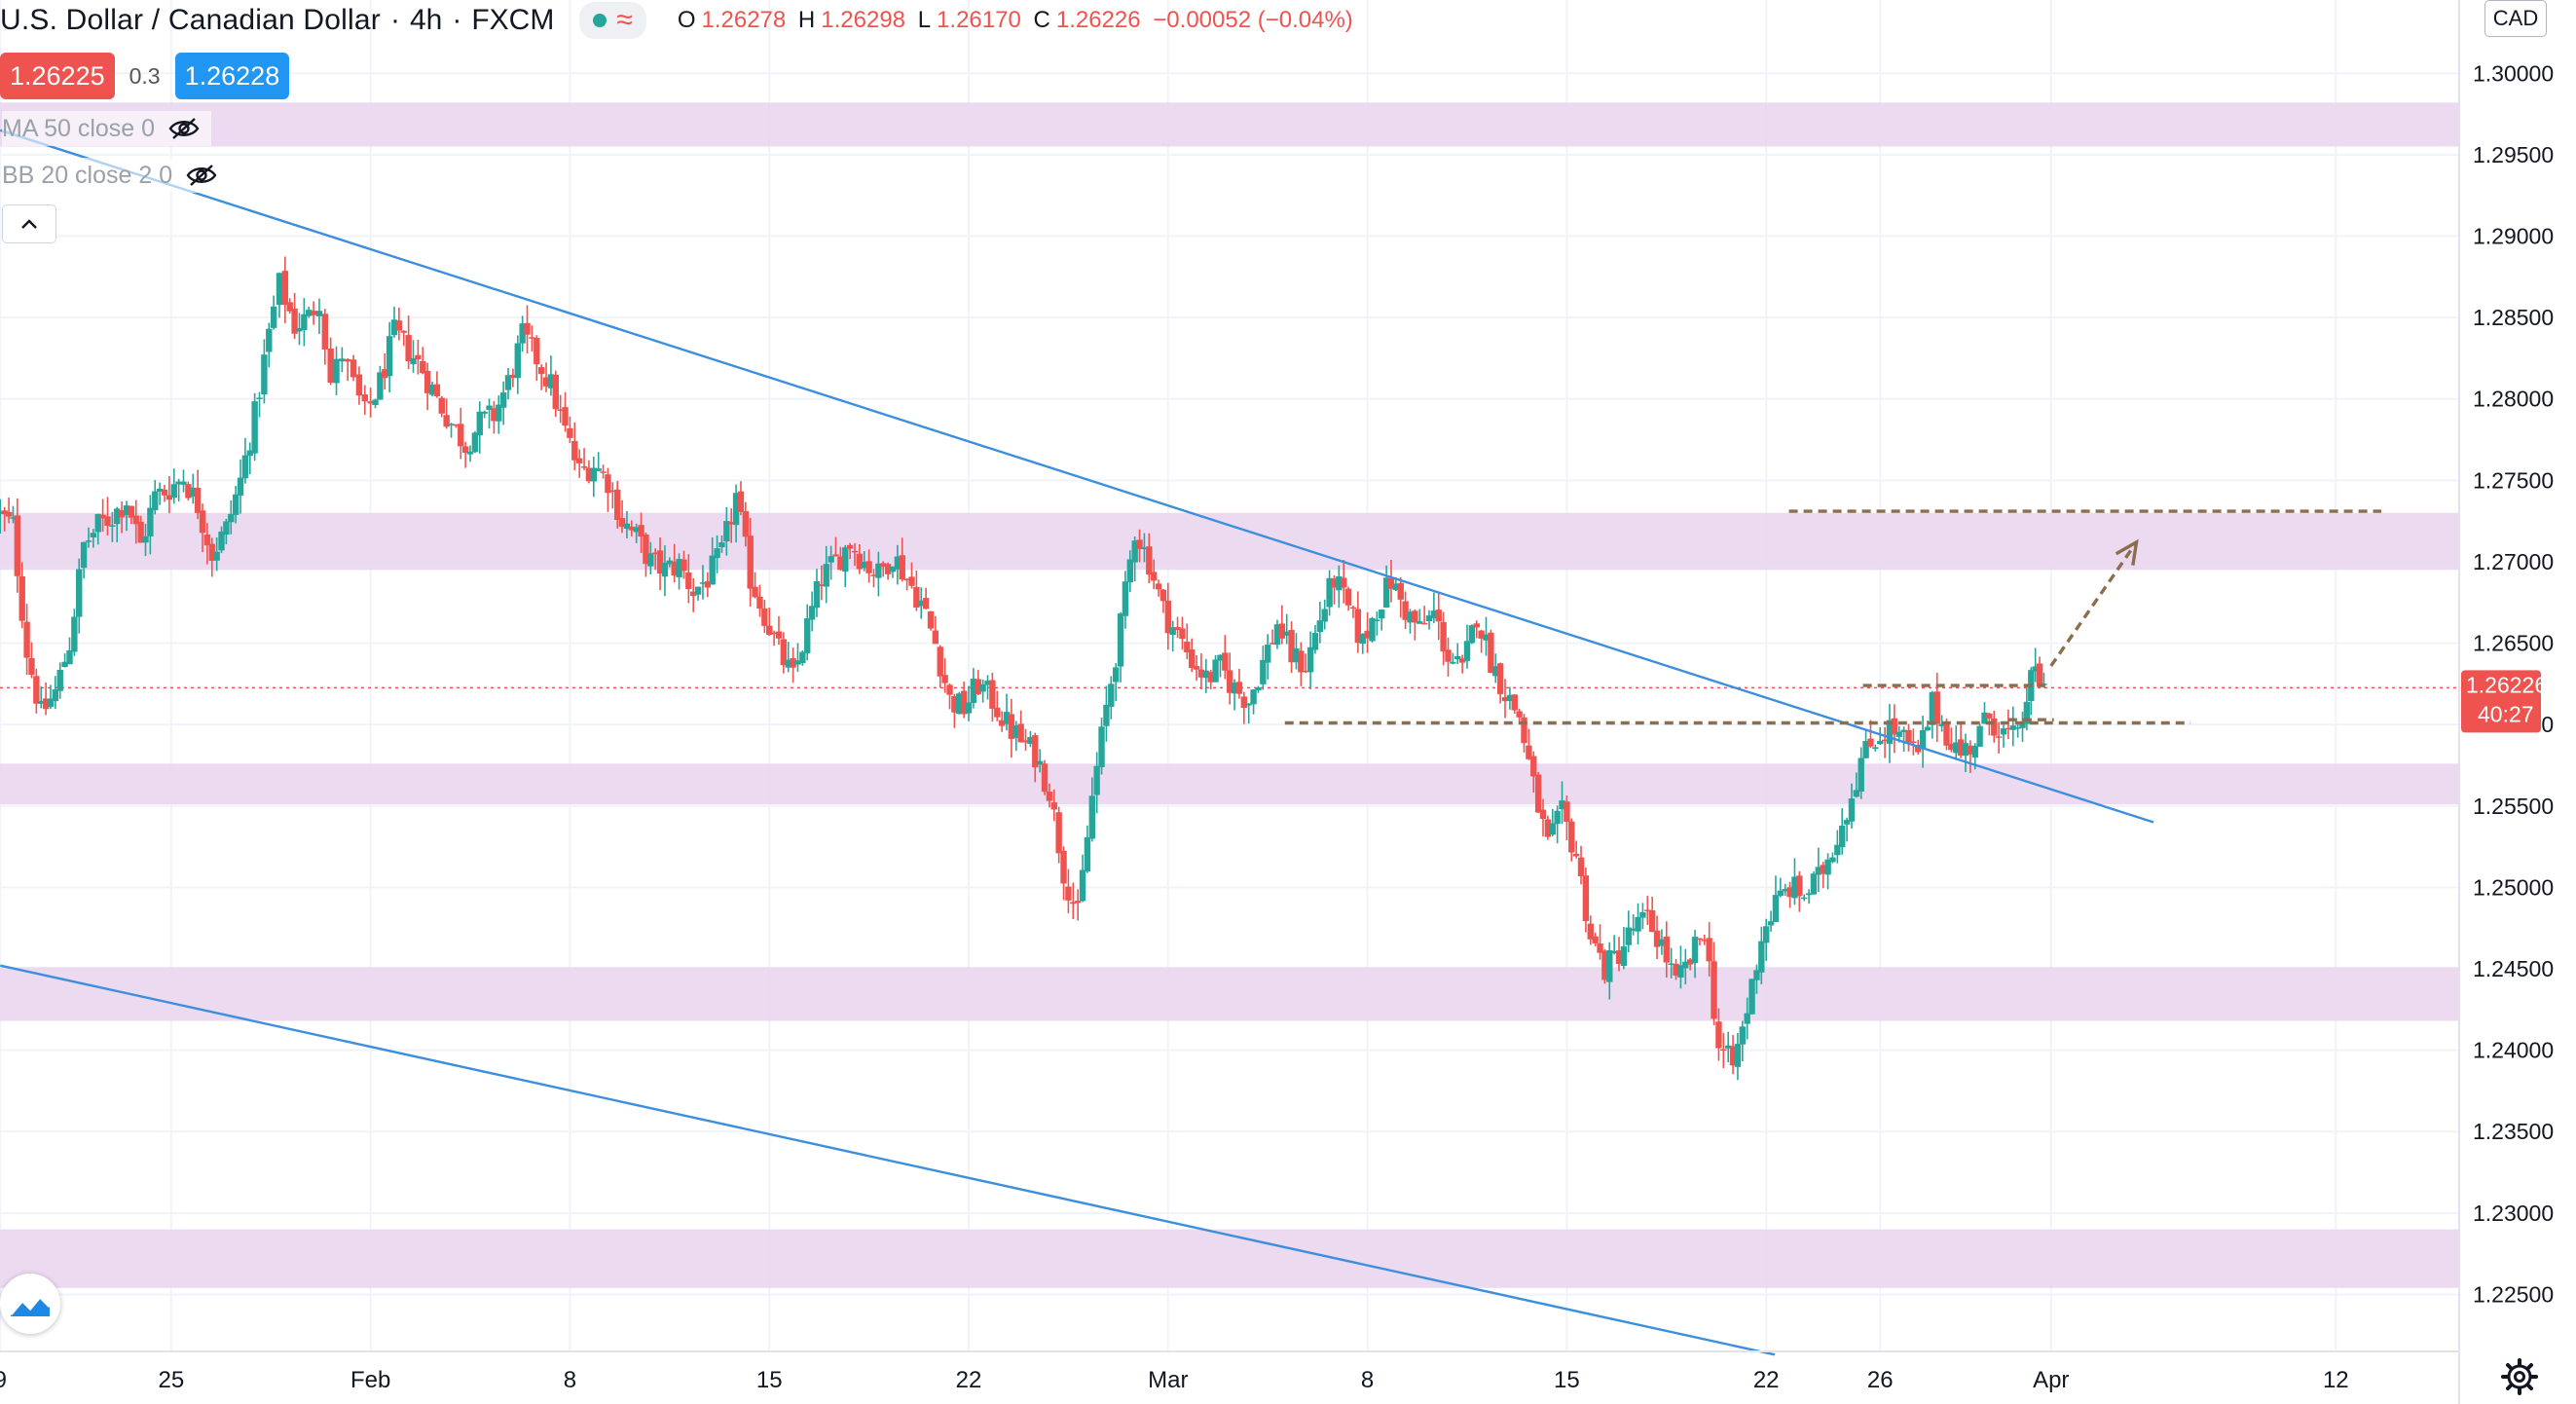  What do you see at coordinates (190, 20) in the screenshot?
I see `symbol-name: U.S. Dollar / Canadian Dollar` at bounding box center [190, 20].